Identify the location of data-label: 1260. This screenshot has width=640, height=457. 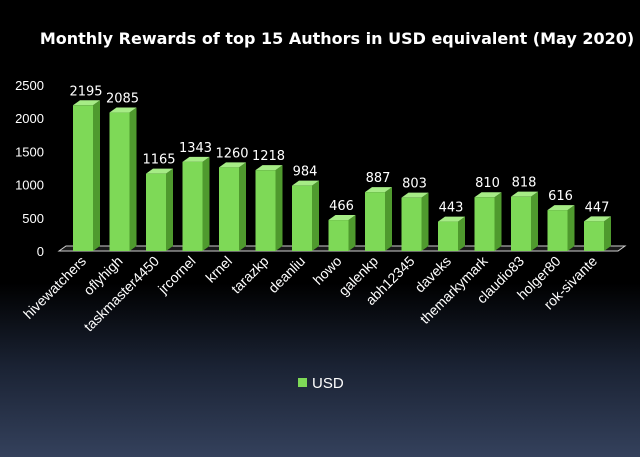
(231, 153).